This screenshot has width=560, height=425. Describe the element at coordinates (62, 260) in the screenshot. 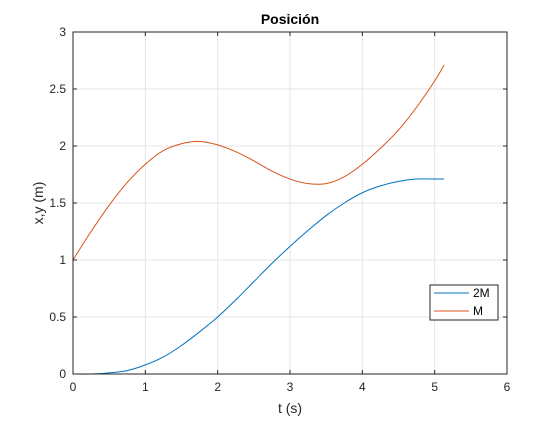

I see `y-tick-label: 1` at that location.